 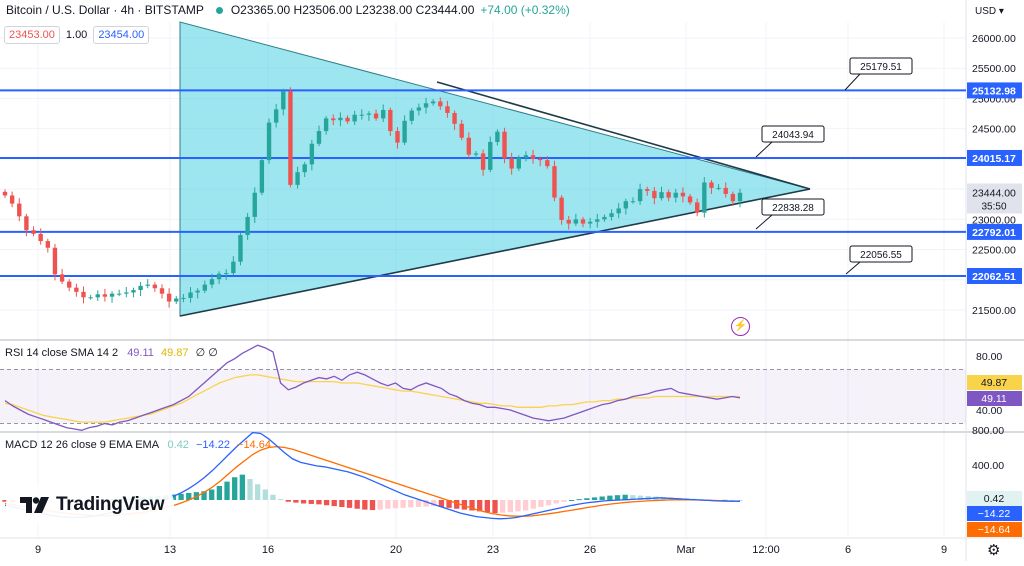 What do you see at coordinates (623, 135) in the screenshot?
I see `triangle-upper-trendline` at bounding box center [623, 135].